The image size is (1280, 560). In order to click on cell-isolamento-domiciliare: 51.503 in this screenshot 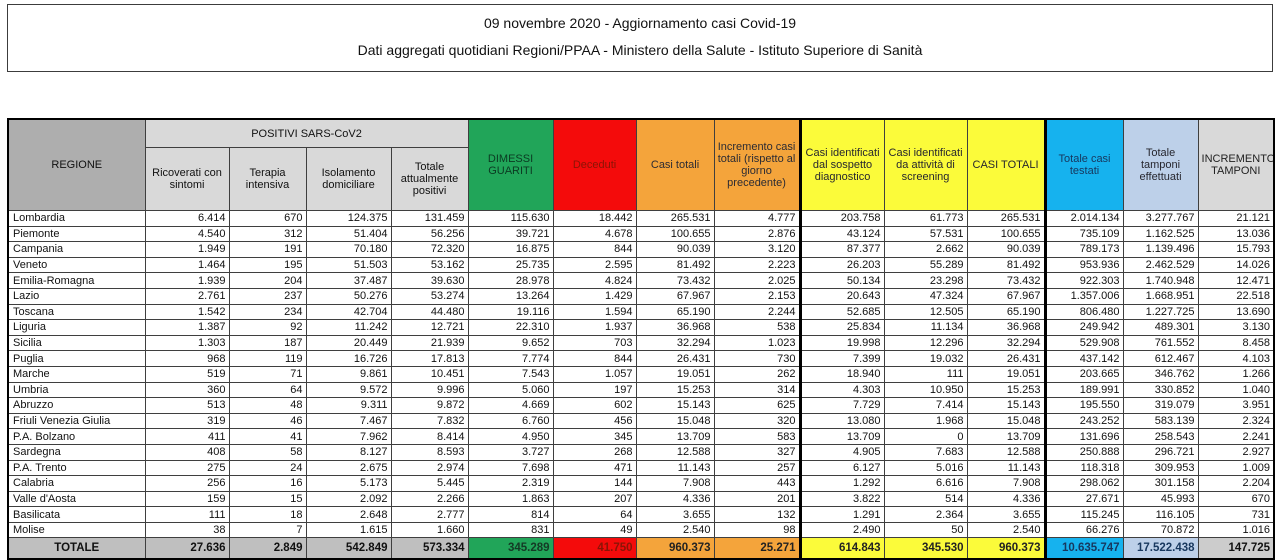, I will do `click(348, 265)`.